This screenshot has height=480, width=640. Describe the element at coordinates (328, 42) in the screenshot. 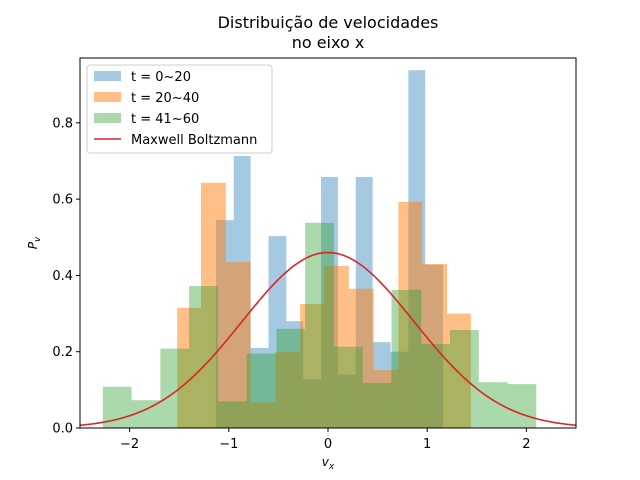

I see `chart-title-line-2: no eixo x` at that location.